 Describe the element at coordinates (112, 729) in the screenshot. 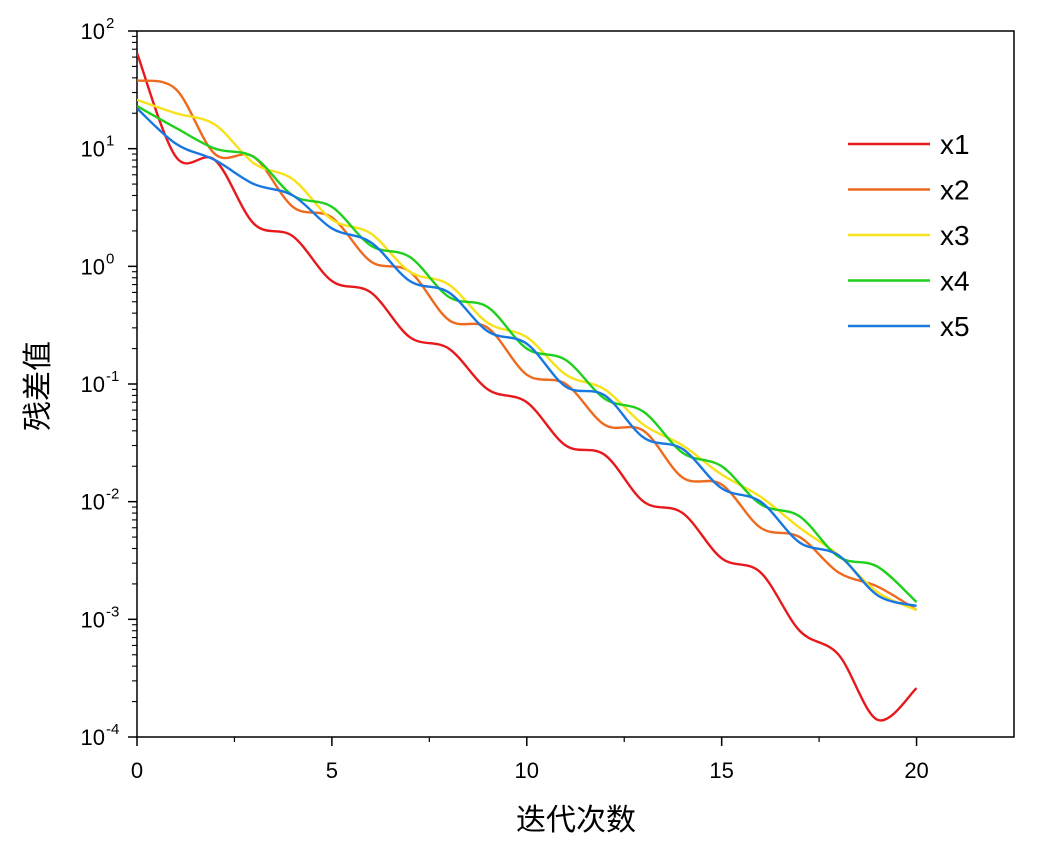

I see `y-tick-exponent: -4` at that location.